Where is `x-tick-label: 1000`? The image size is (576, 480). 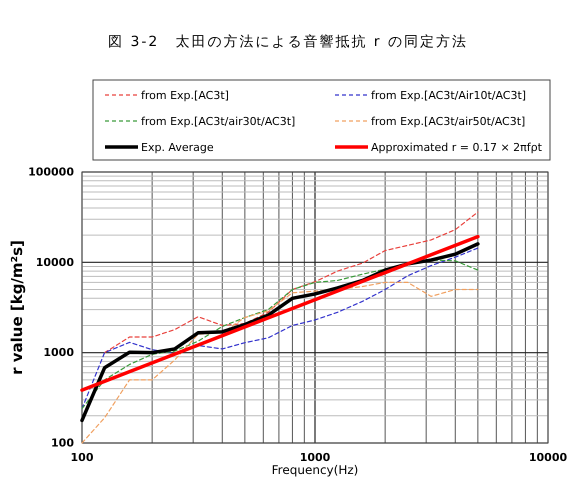 x-tick-label: 1000 is located at coordinates (315, 457).